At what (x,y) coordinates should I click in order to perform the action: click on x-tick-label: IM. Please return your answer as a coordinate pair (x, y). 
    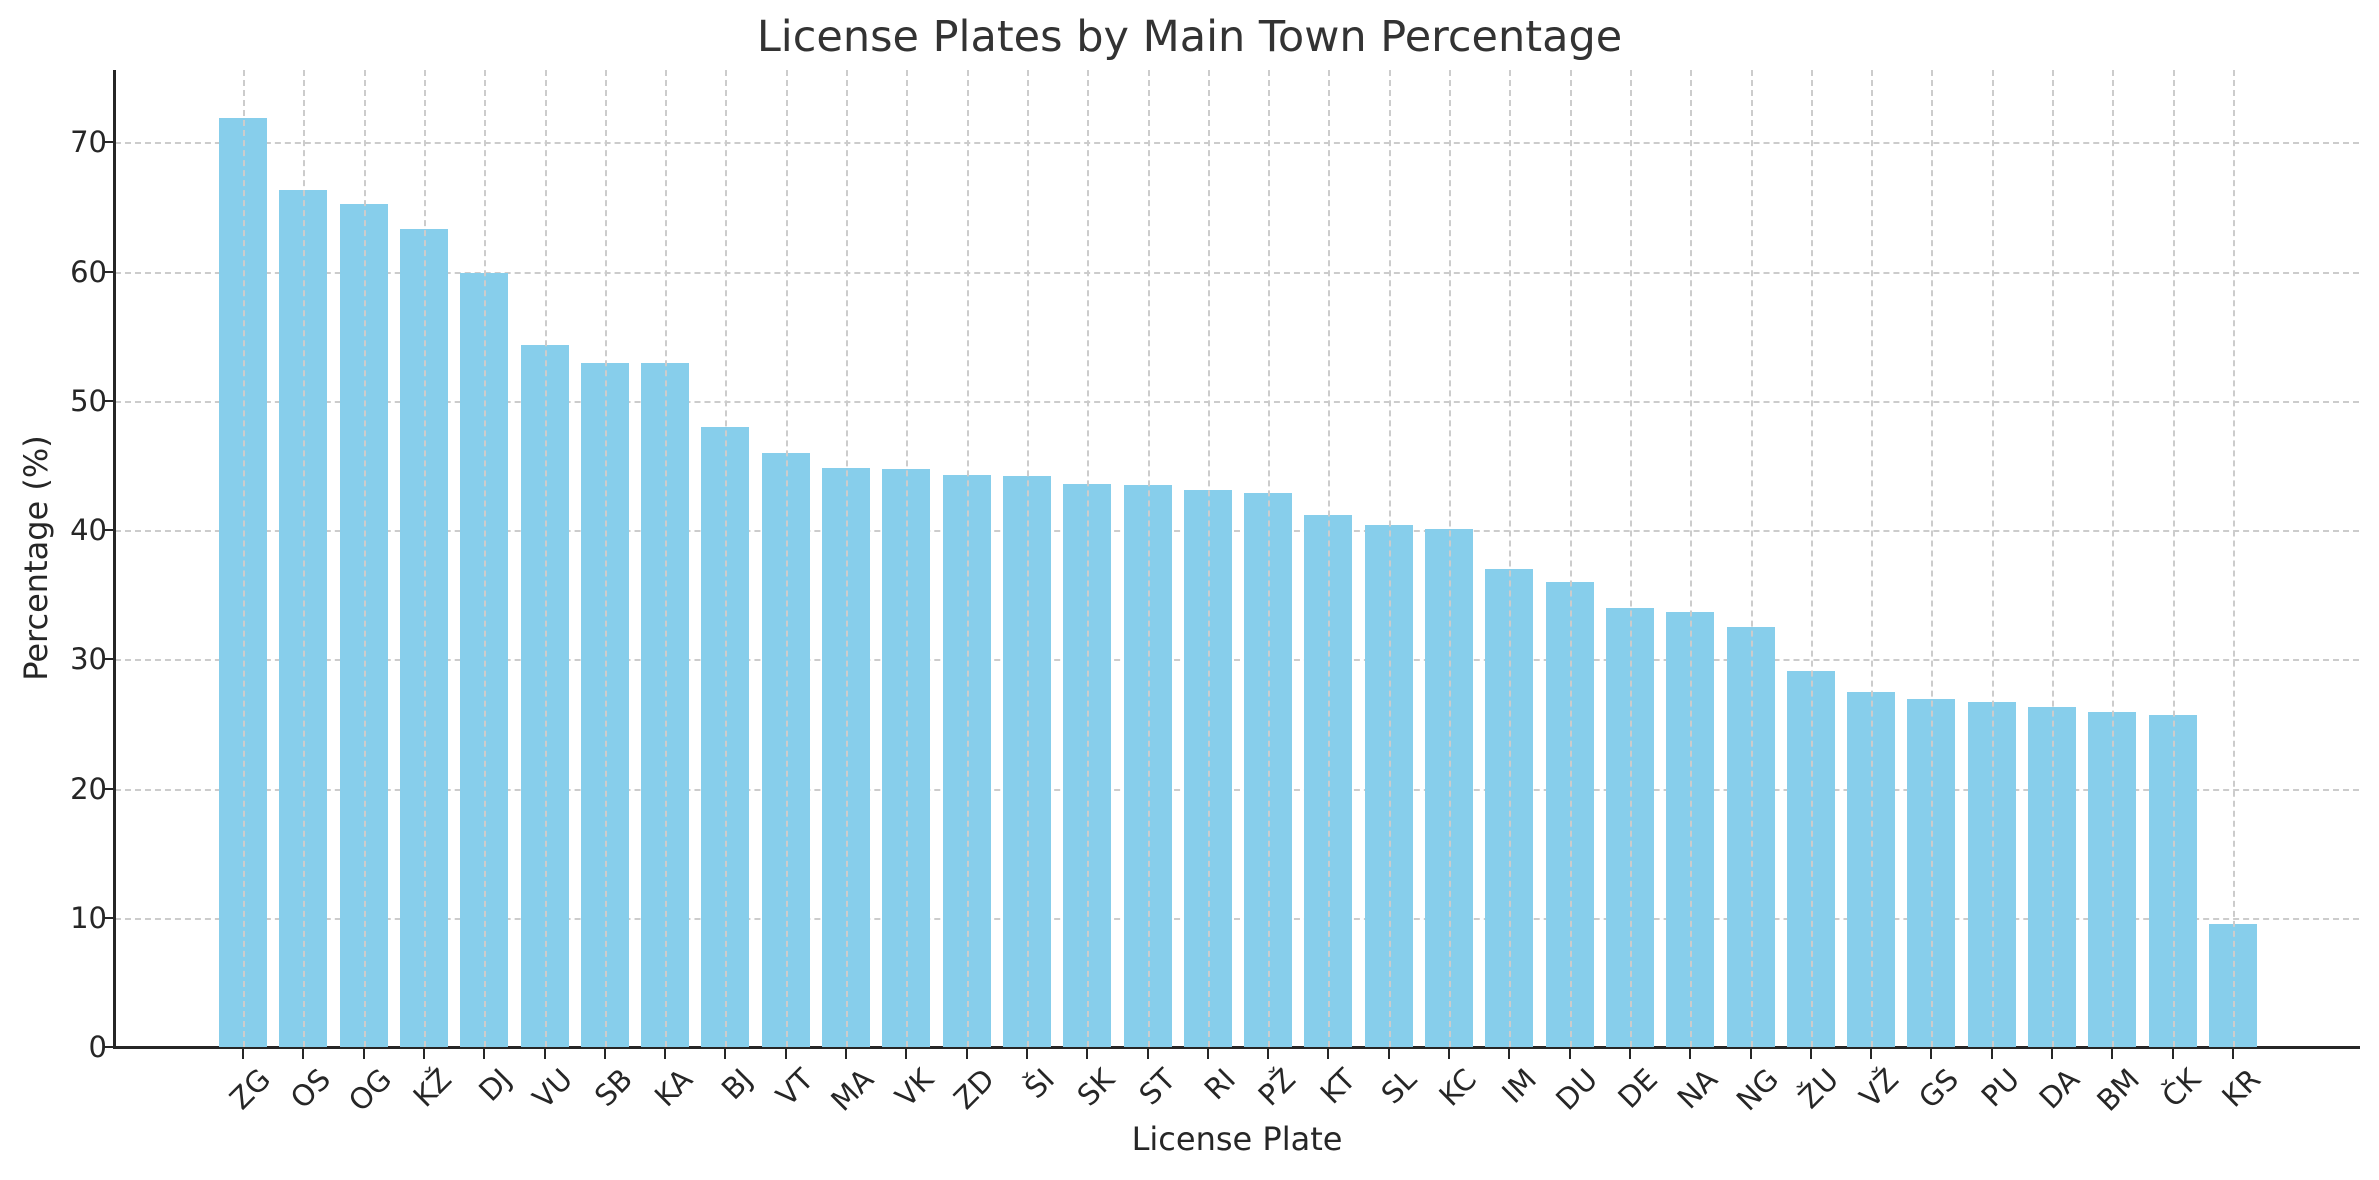
    Looking at the image, I should click on (1519, 1086).